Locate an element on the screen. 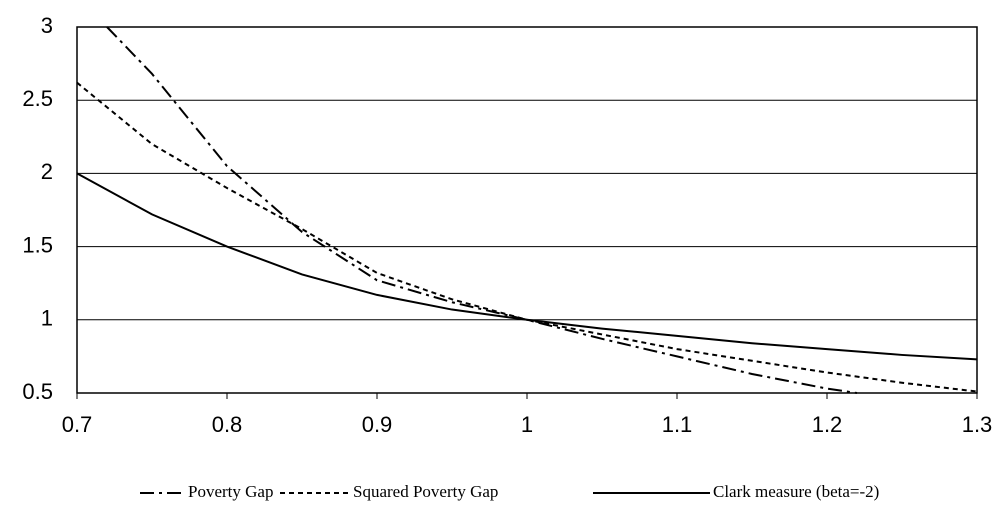 This screenshot has height=511, width=1003. y-tick-label: 2 is located at coordinates (47, 171).